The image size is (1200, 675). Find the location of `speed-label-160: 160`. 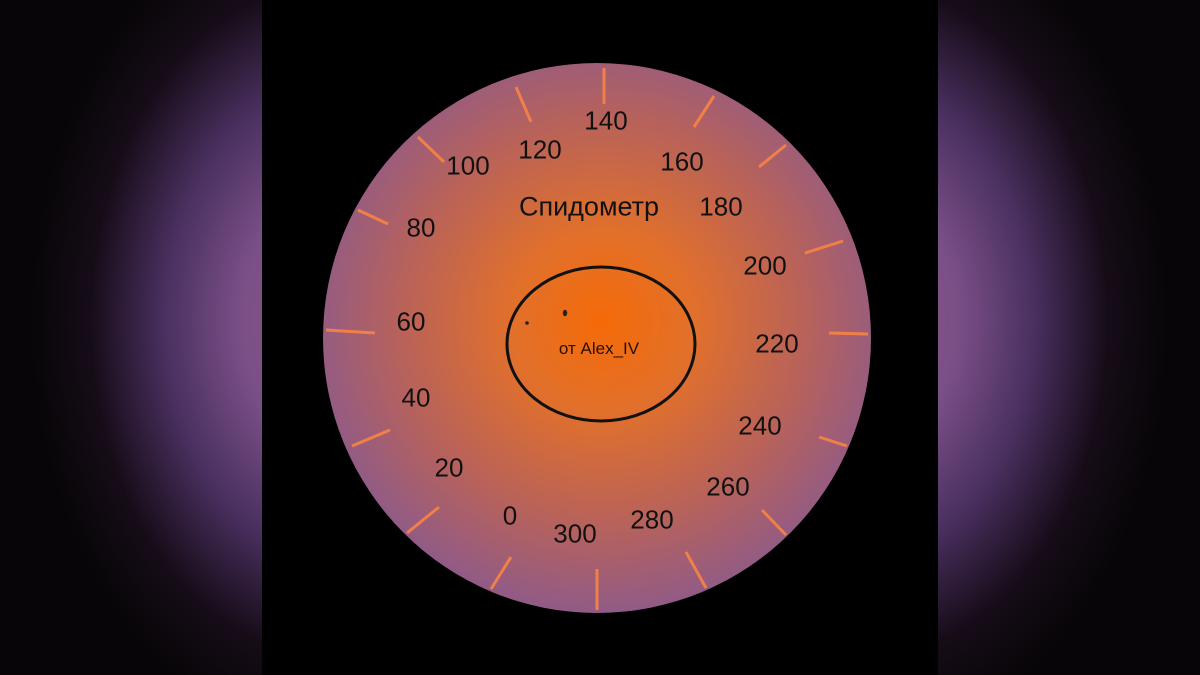

speed-label-160: 160 is located at coordinates (682, 161).